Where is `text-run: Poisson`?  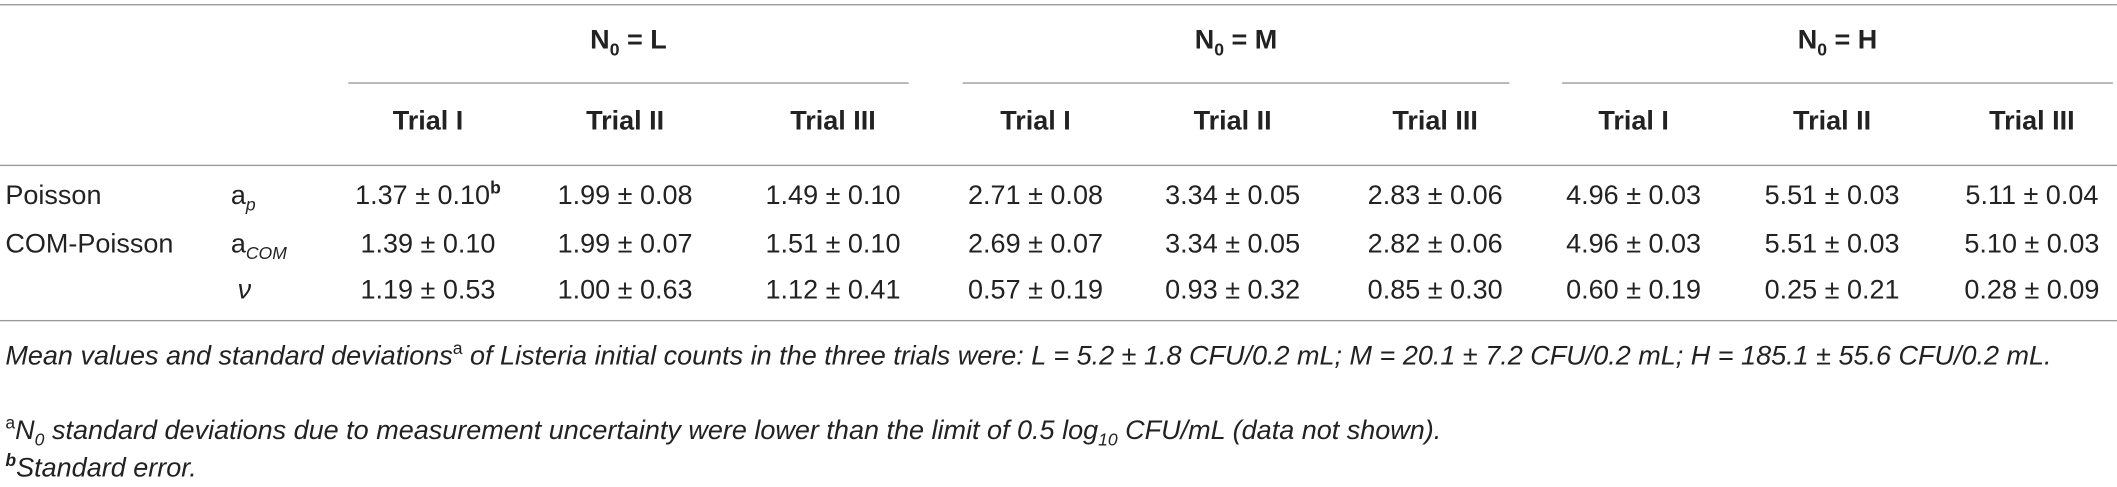
text-run: Poisson is located at coordinates (53, 195).